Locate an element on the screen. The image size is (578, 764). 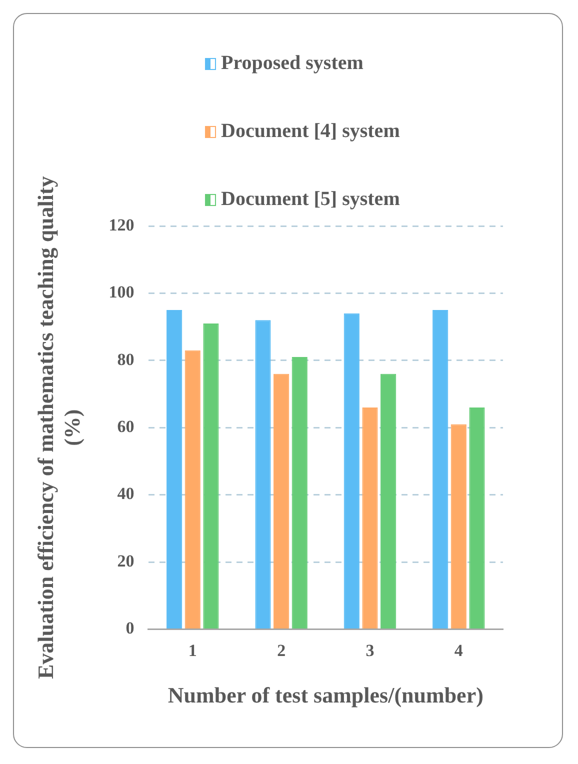
y-tick-label: 60 is located at coordinates (125, 426).